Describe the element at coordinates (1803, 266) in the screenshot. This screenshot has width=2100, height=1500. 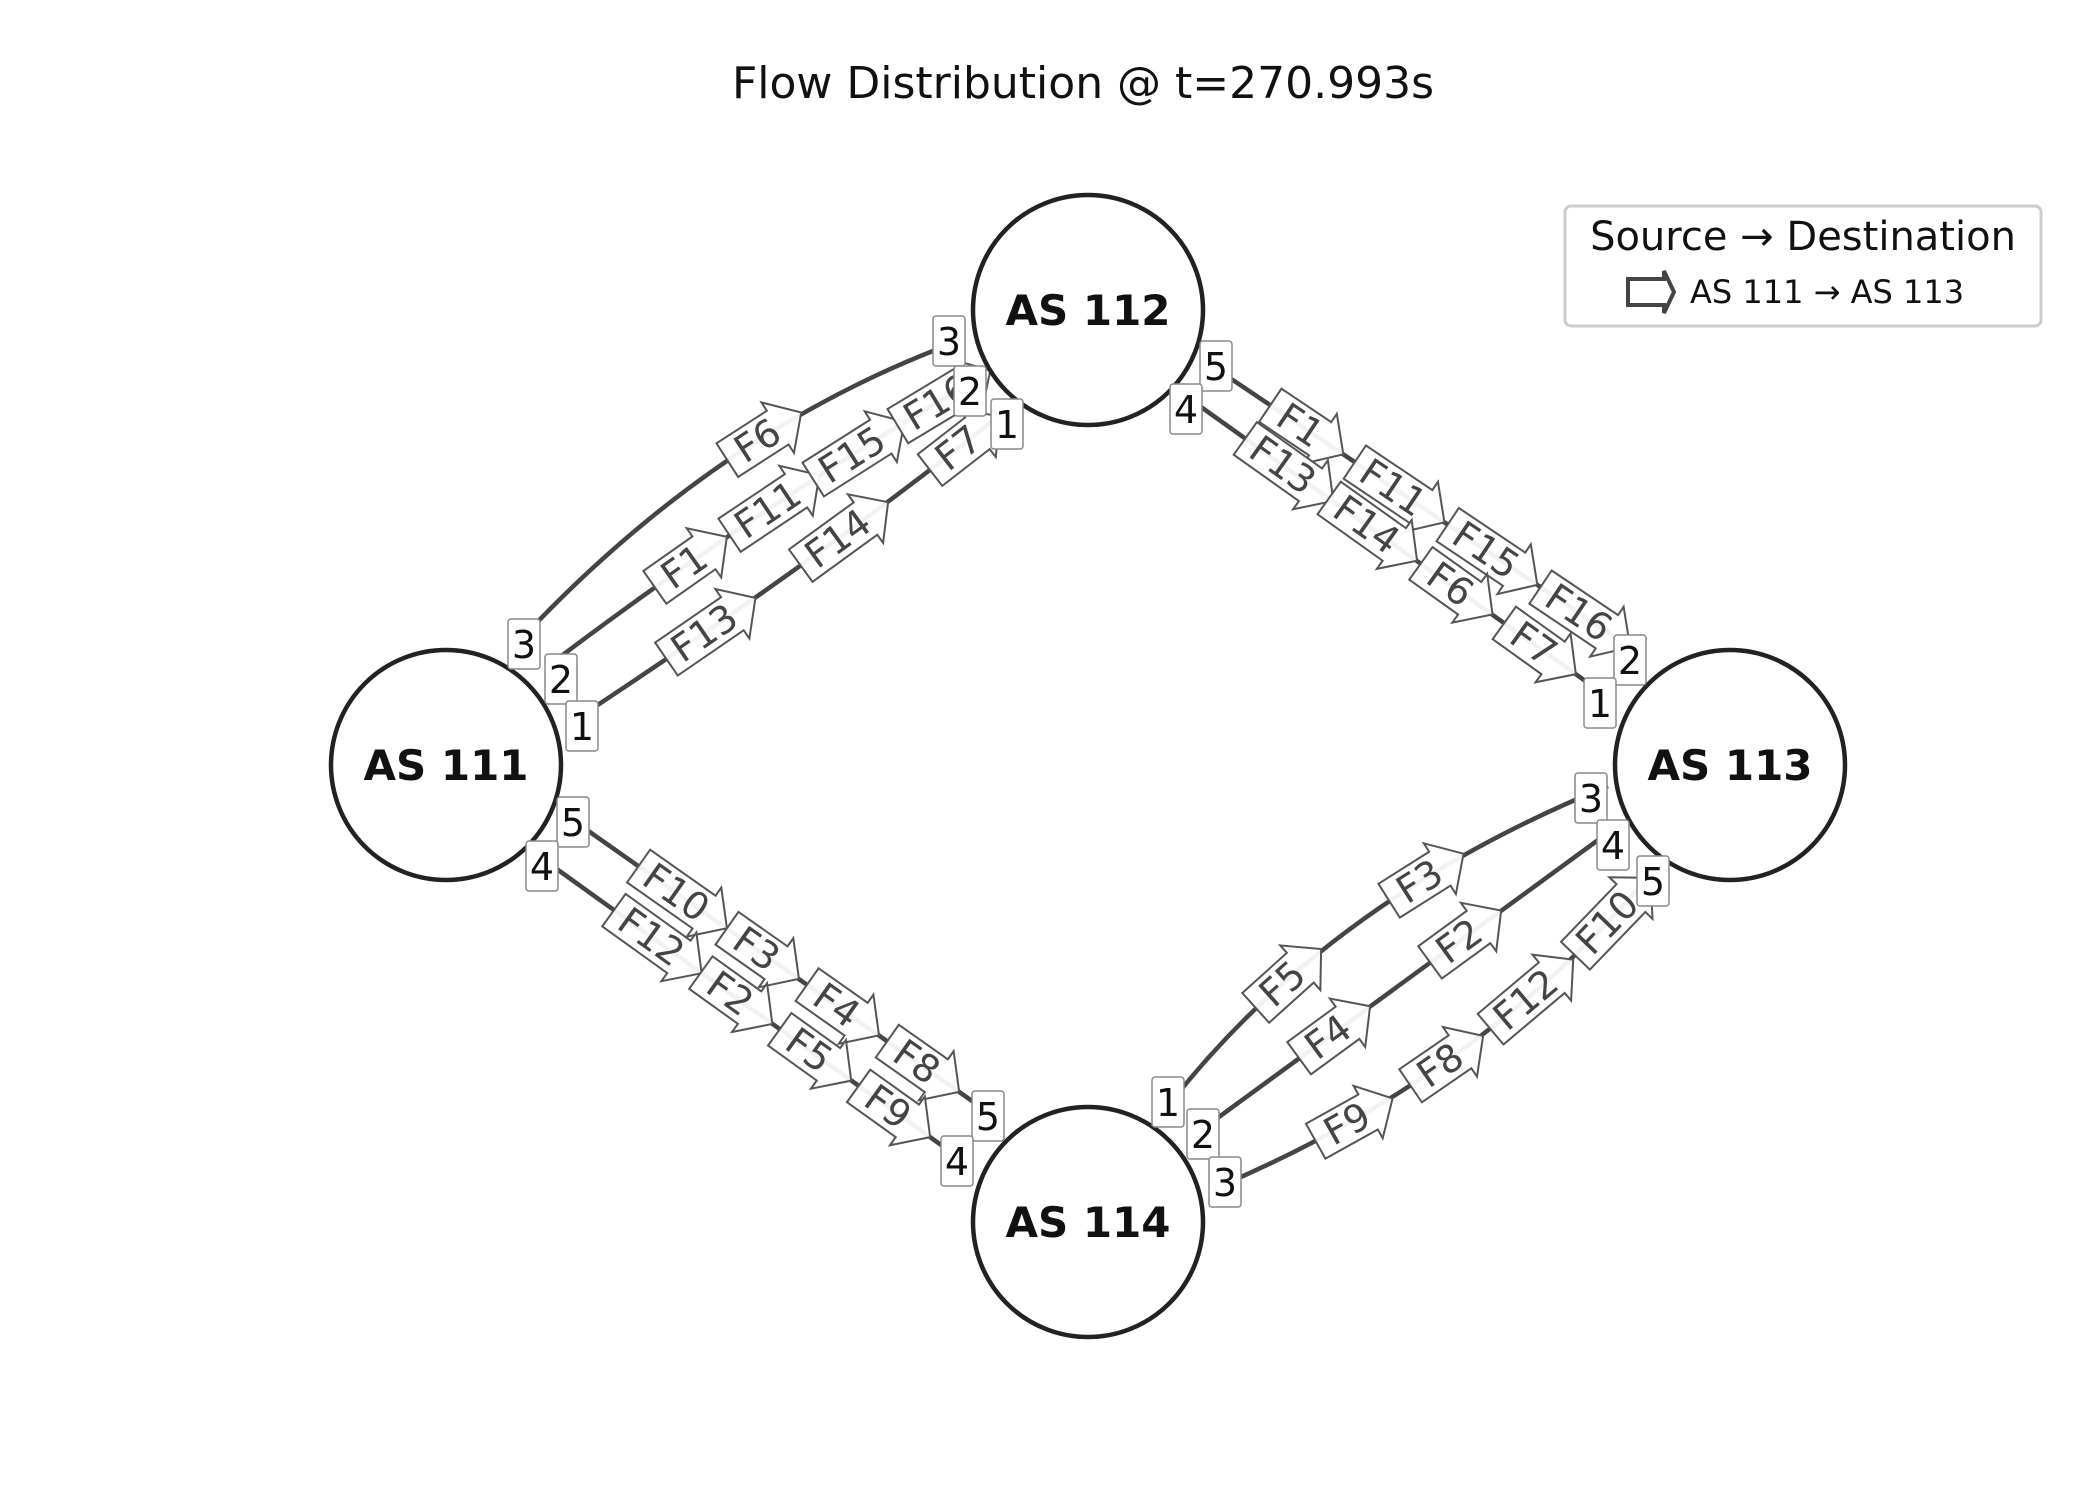
I see `legend: Source → Destination AS 111 → AS 113` at that location.